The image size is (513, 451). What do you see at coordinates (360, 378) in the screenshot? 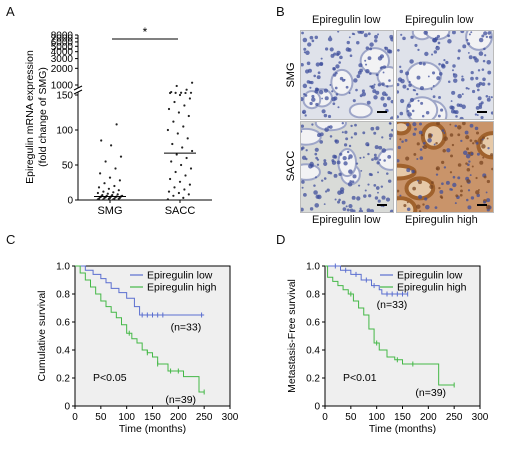
I see `chart-d-pvalue: P<0.01` at bounding box center [360, 378].